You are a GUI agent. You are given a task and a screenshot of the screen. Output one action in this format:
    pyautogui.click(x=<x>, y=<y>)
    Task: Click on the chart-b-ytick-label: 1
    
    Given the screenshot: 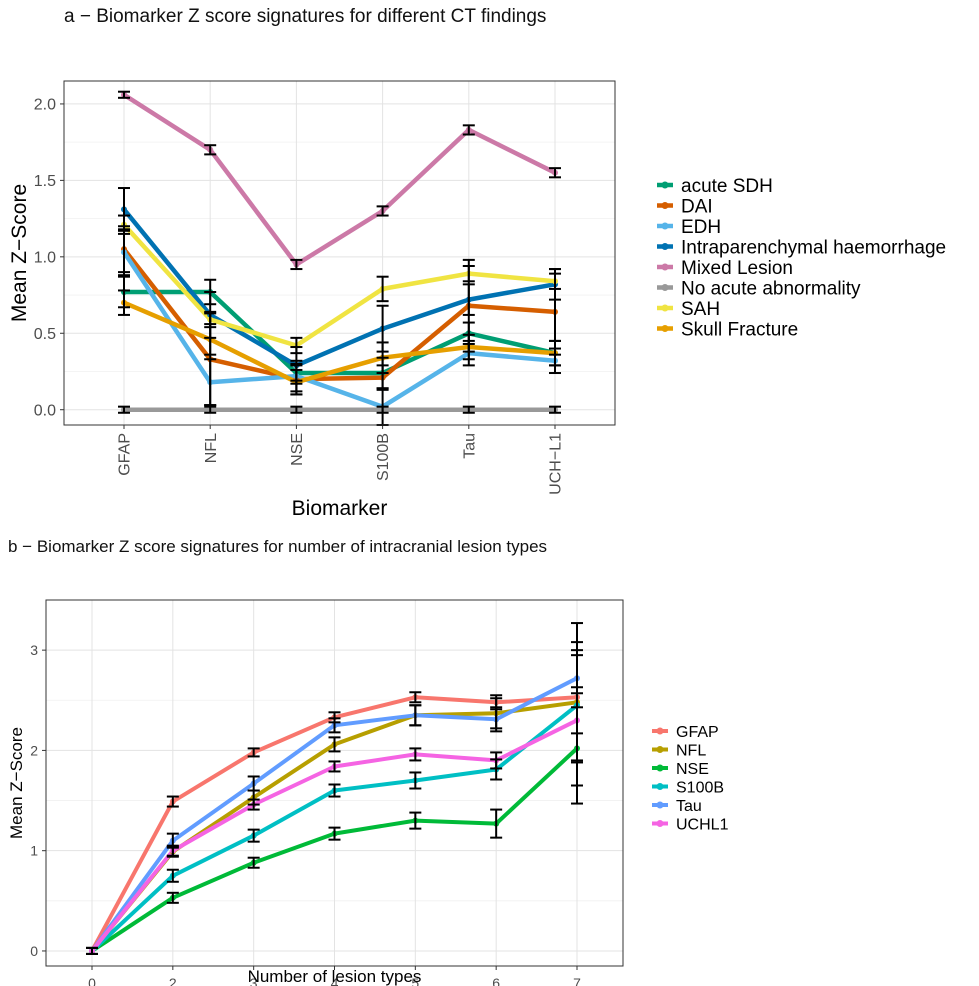 What is the action you would take?
    pyautogui.click(x=34, y=851)
    